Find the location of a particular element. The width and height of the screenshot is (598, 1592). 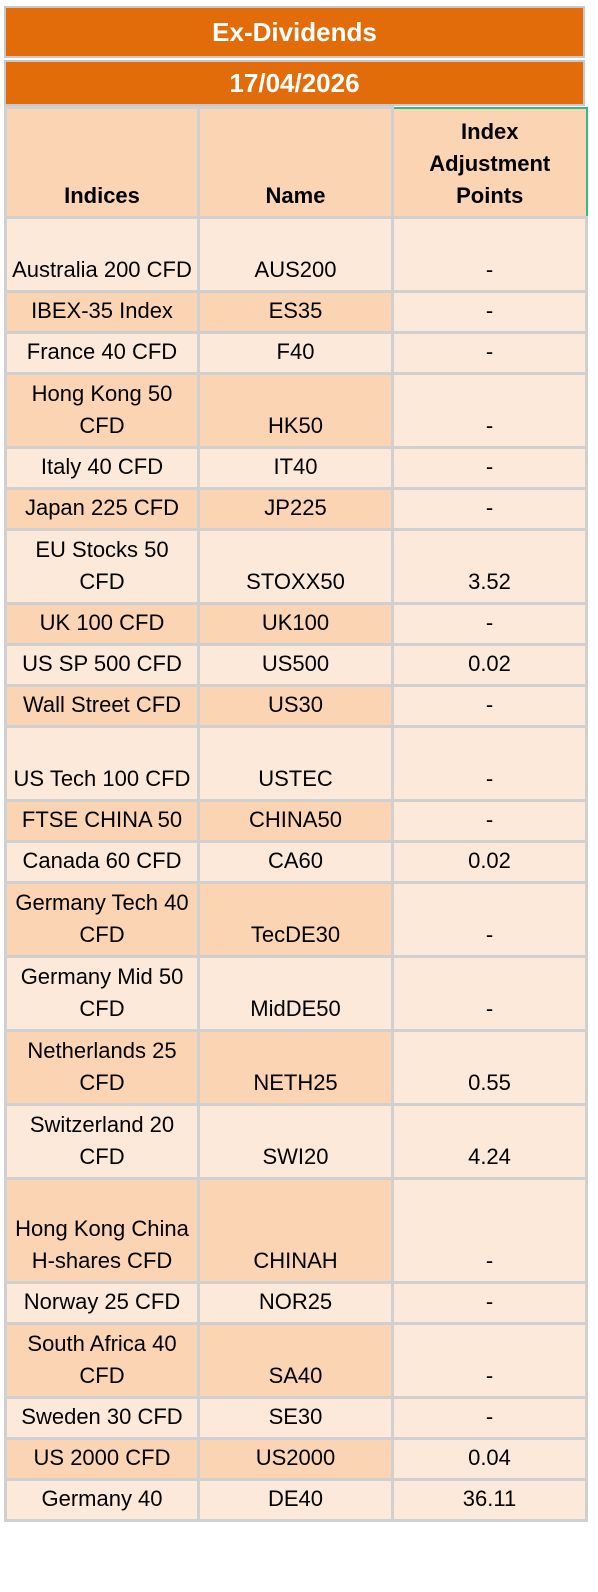

table-row: US Tech 100 CFD USTEC - is located at coordinates (296, 763).